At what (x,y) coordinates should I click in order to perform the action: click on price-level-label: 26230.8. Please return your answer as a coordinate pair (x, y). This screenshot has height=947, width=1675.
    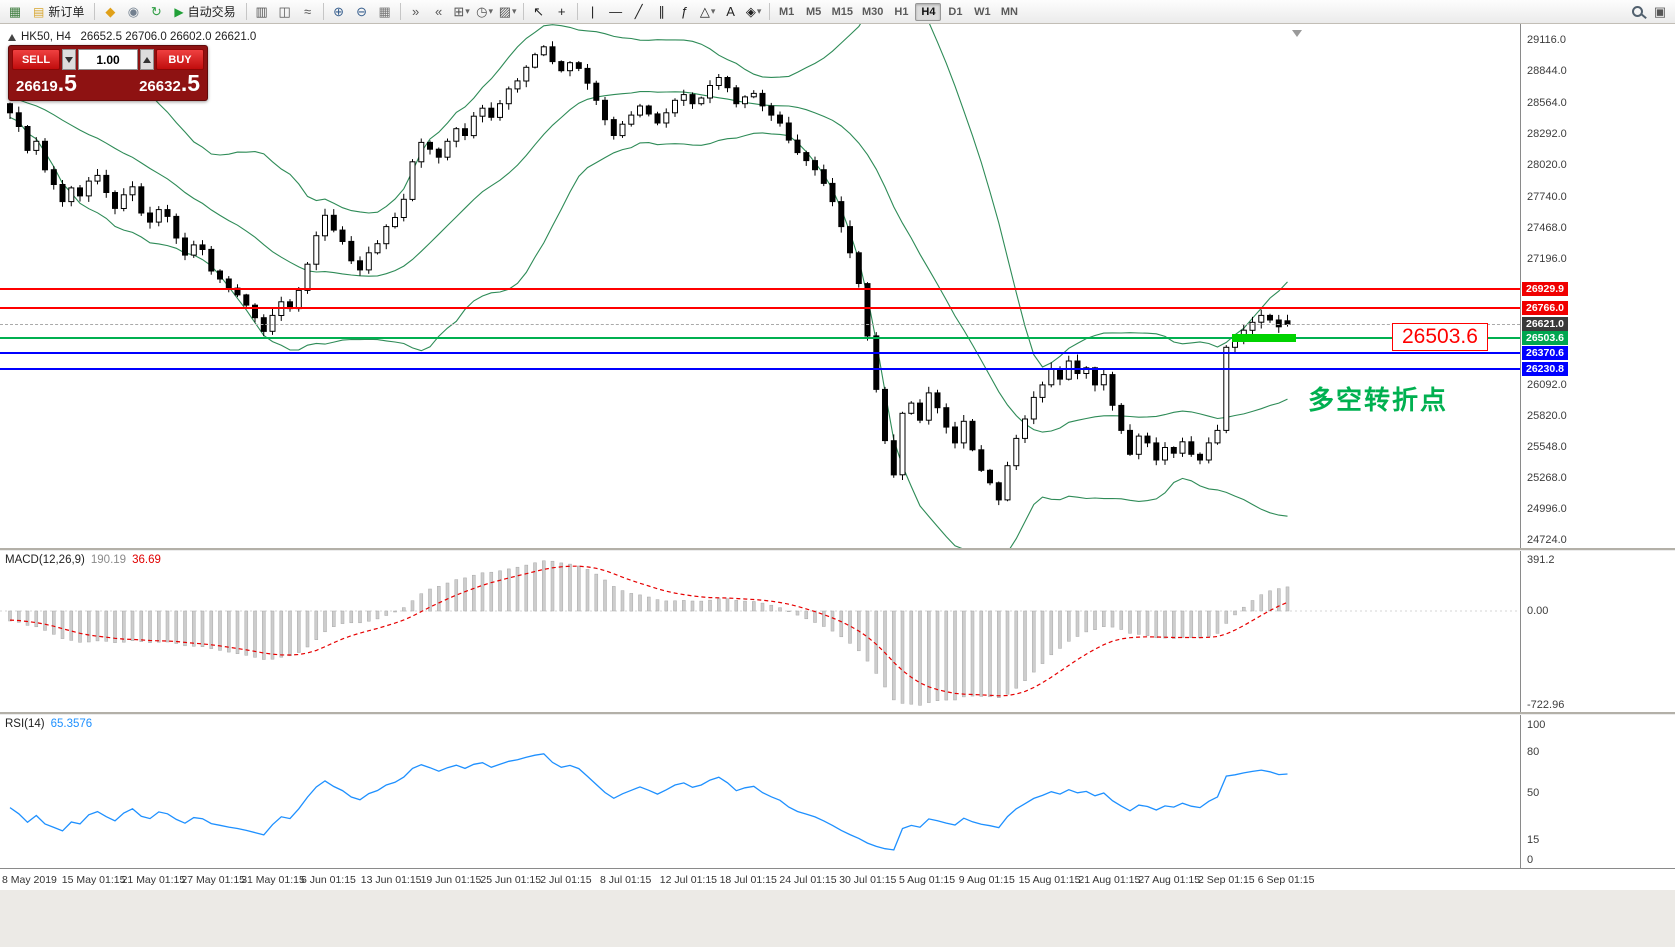
    Looking at the image, I should click on (1545, 368).